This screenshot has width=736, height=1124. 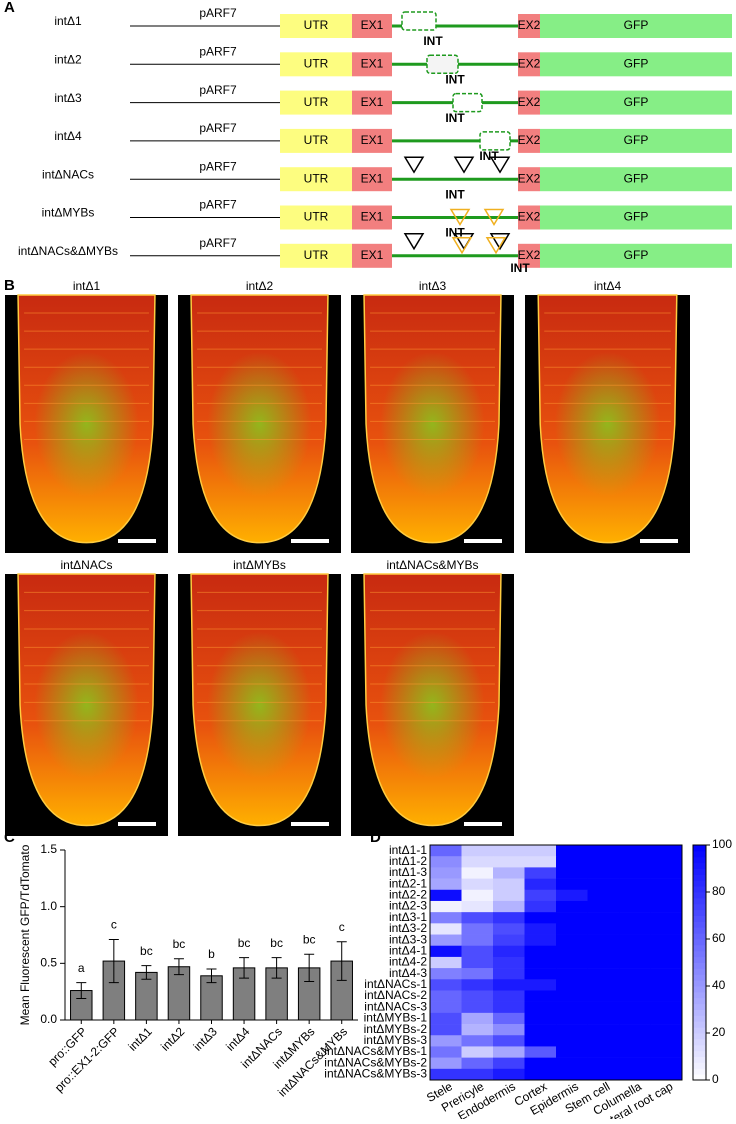 What do you see at coordinates (607, 424) in the screenshot?
I see `gfp-signal` at bounding box center [607, 424].